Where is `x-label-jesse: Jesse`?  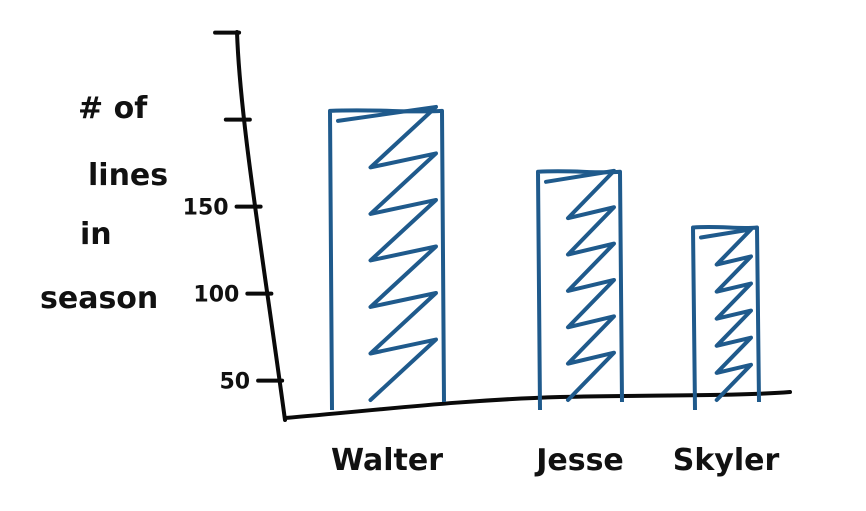 x-label-jesse: Jesse is located at coordinates (579, 460).